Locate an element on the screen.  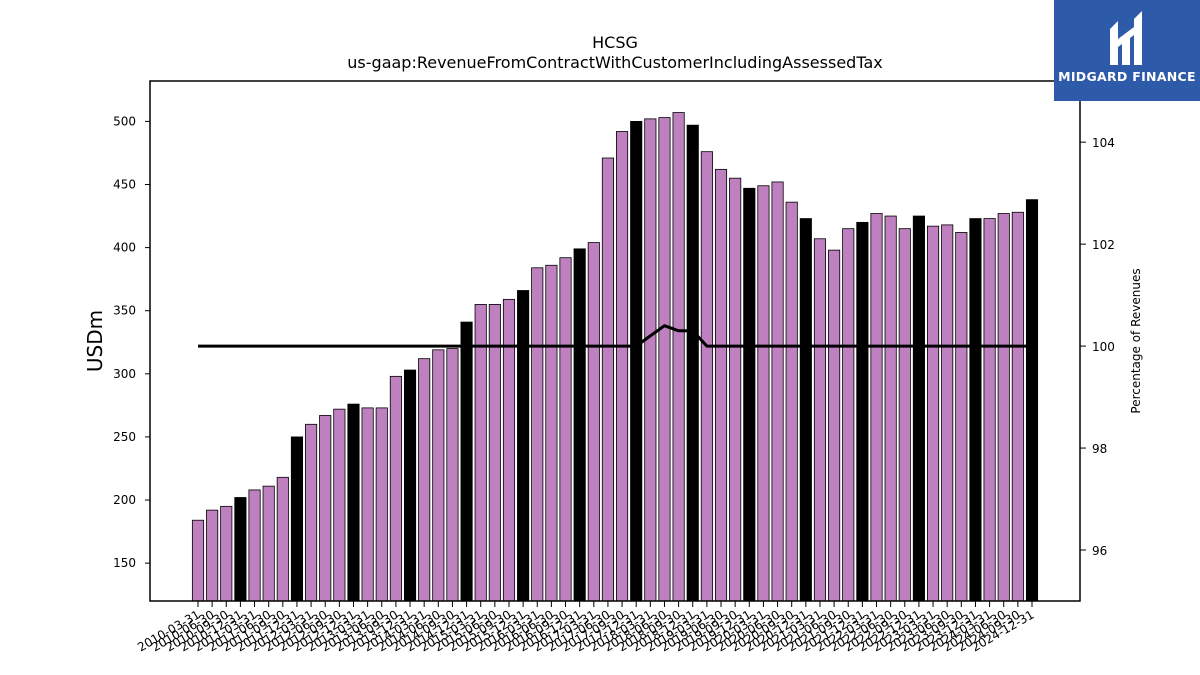
y2-axis-label: Percentage of Revenues is located at coordinates (1136, 340).